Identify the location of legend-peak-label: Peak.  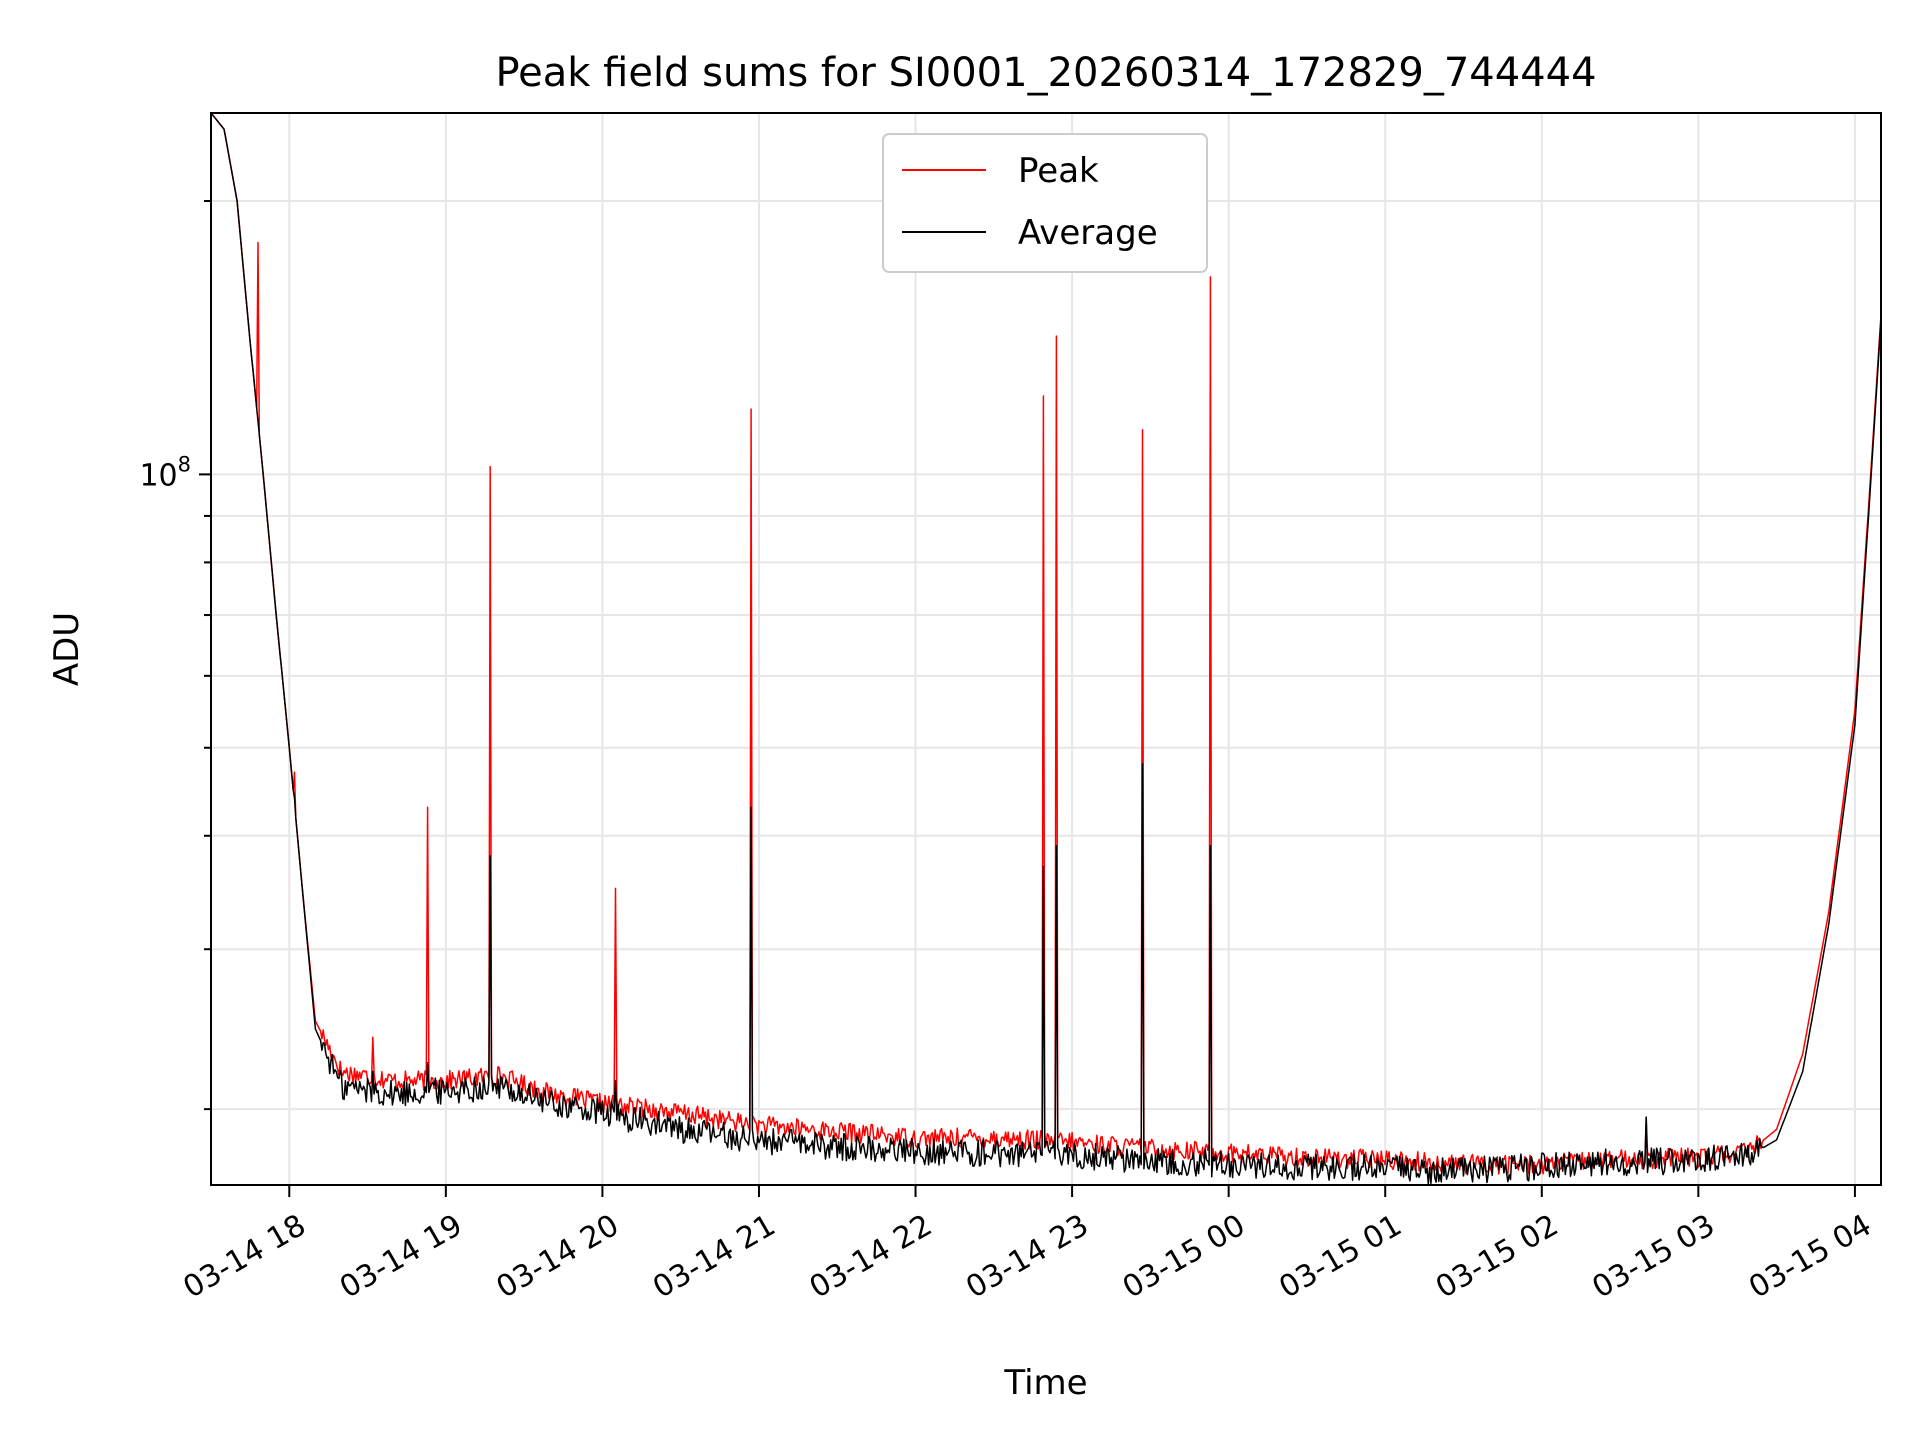
(1058, 171).